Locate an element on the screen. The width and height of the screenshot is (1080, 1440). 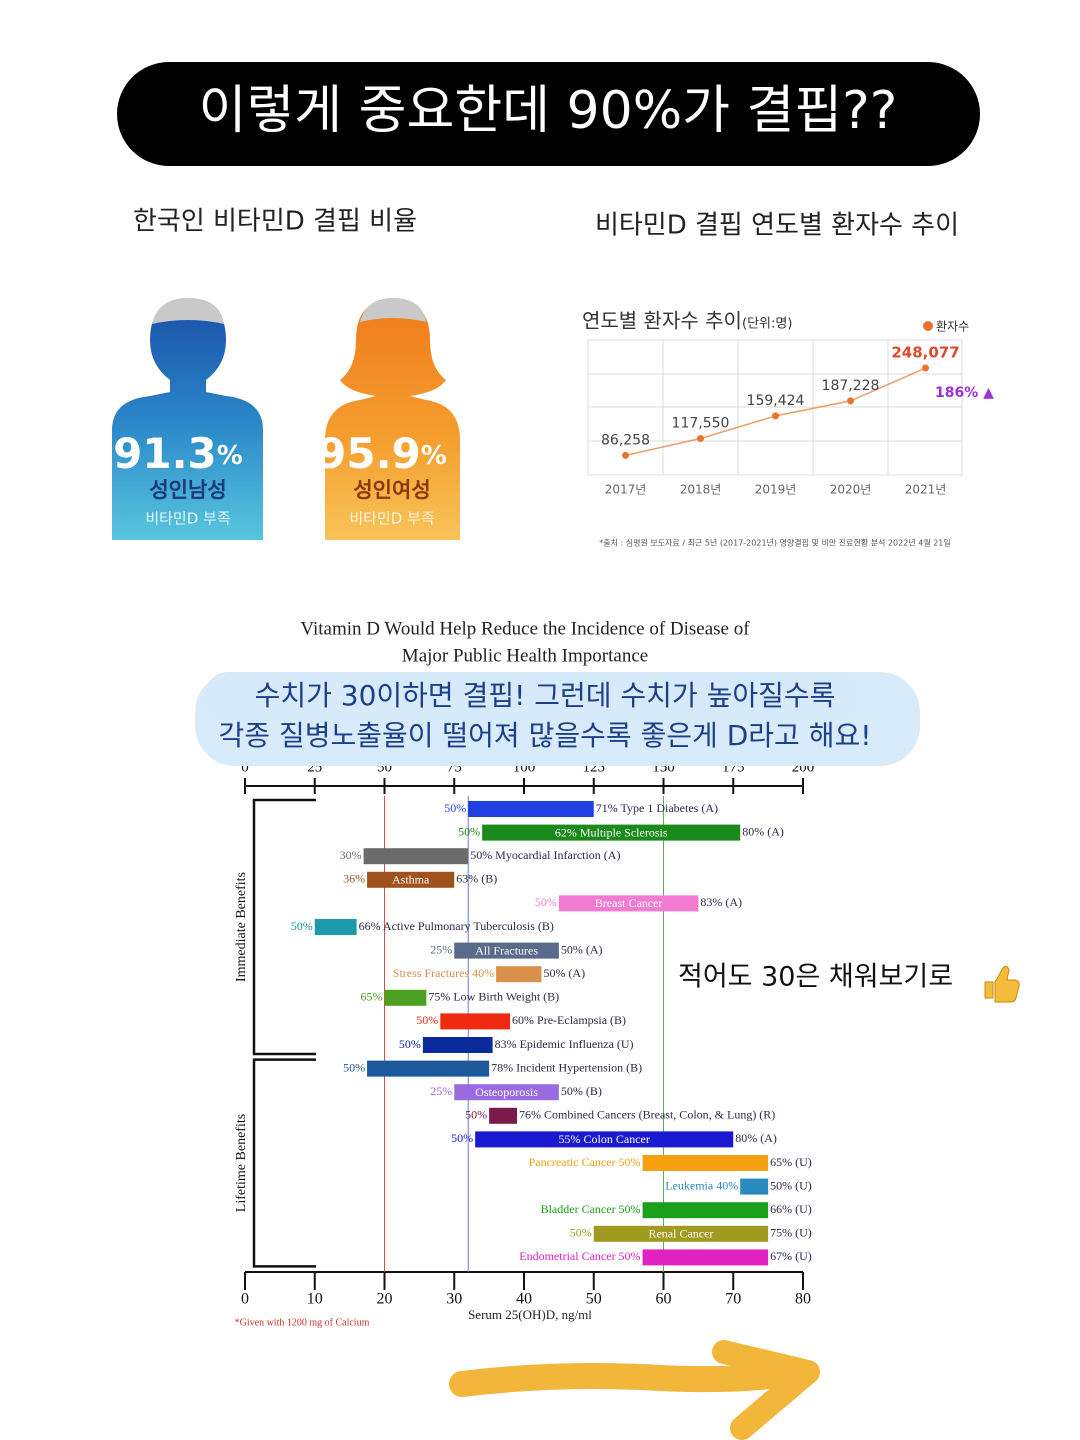
x-tick-label: 2020년 is located at coordinates (851, 490).